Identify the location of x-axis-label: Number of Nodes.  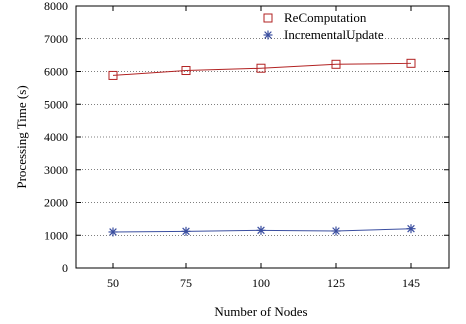
(260, 311).